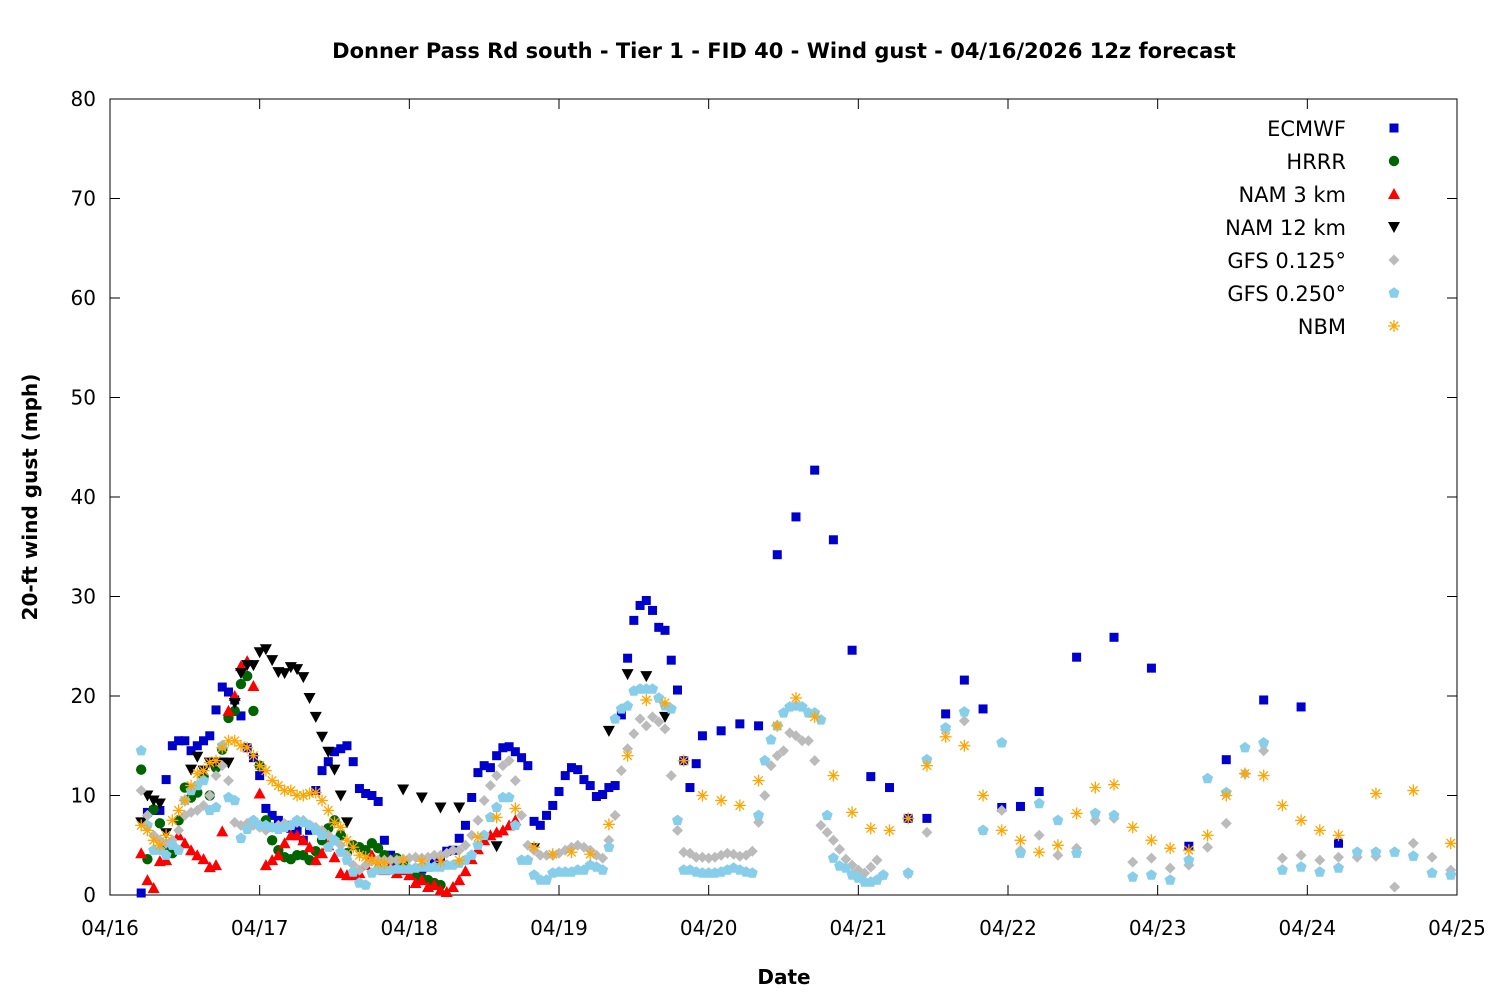 This screenshot has width=1500, height=1000. What do you see at coordinates (1394, 193) in the screenshot?
I see `legend-marker` at bounding box center [1394, 193].